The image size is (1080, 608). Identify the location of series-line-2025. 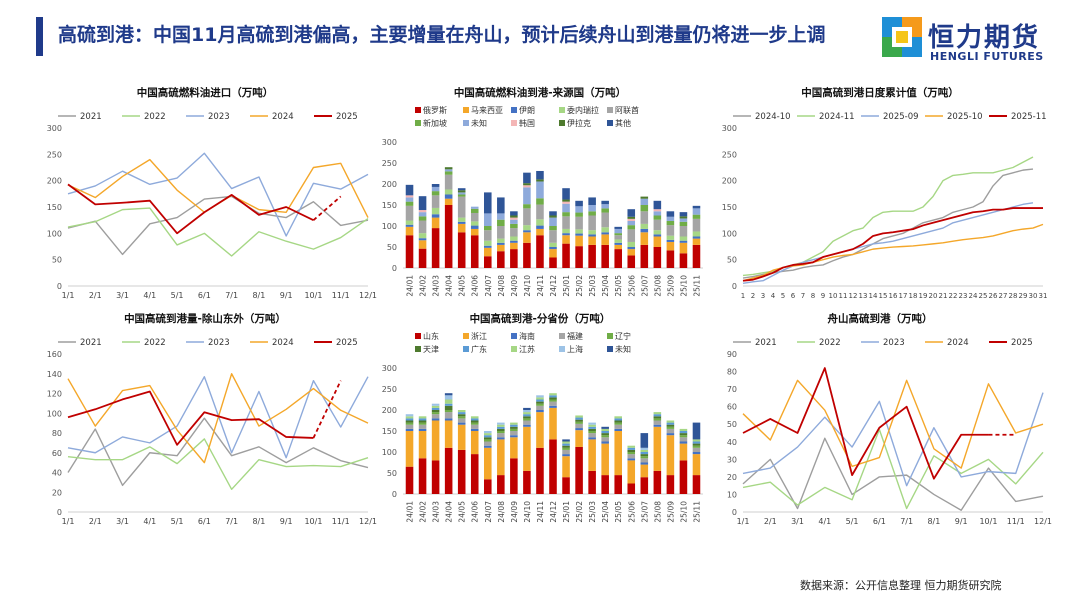
(190, 209).